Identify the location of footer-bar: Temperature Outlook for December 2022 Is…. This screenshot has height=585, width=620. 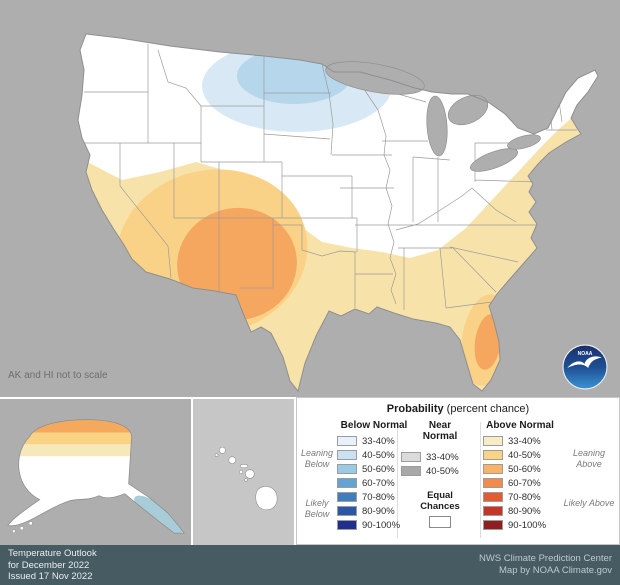
(310, 565).